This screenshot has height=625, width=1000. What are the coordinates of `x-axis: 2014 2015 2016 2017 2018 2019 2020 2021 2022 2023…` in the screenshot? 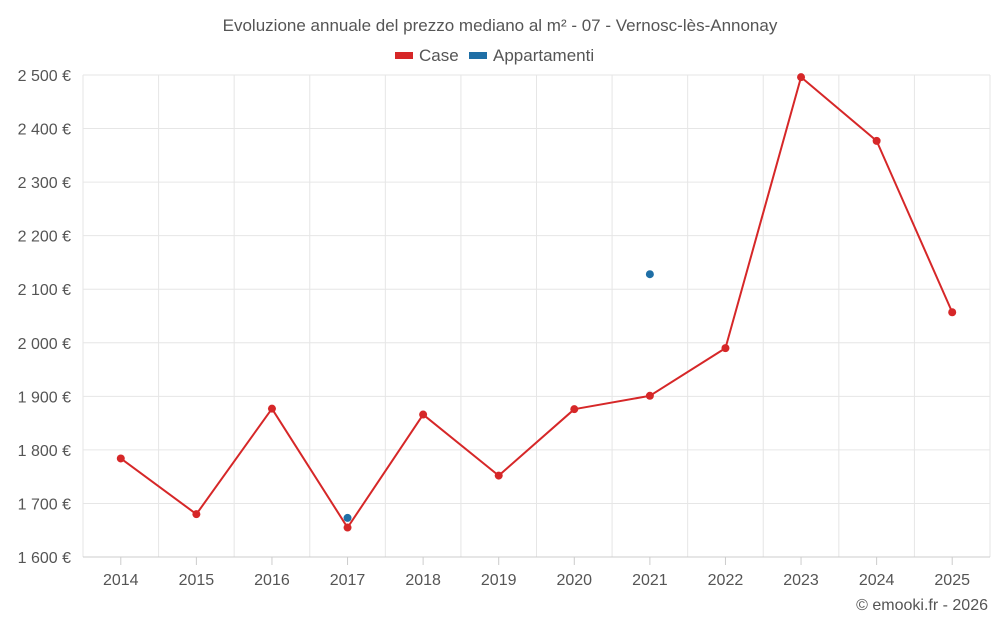 It's located at (536, 572).